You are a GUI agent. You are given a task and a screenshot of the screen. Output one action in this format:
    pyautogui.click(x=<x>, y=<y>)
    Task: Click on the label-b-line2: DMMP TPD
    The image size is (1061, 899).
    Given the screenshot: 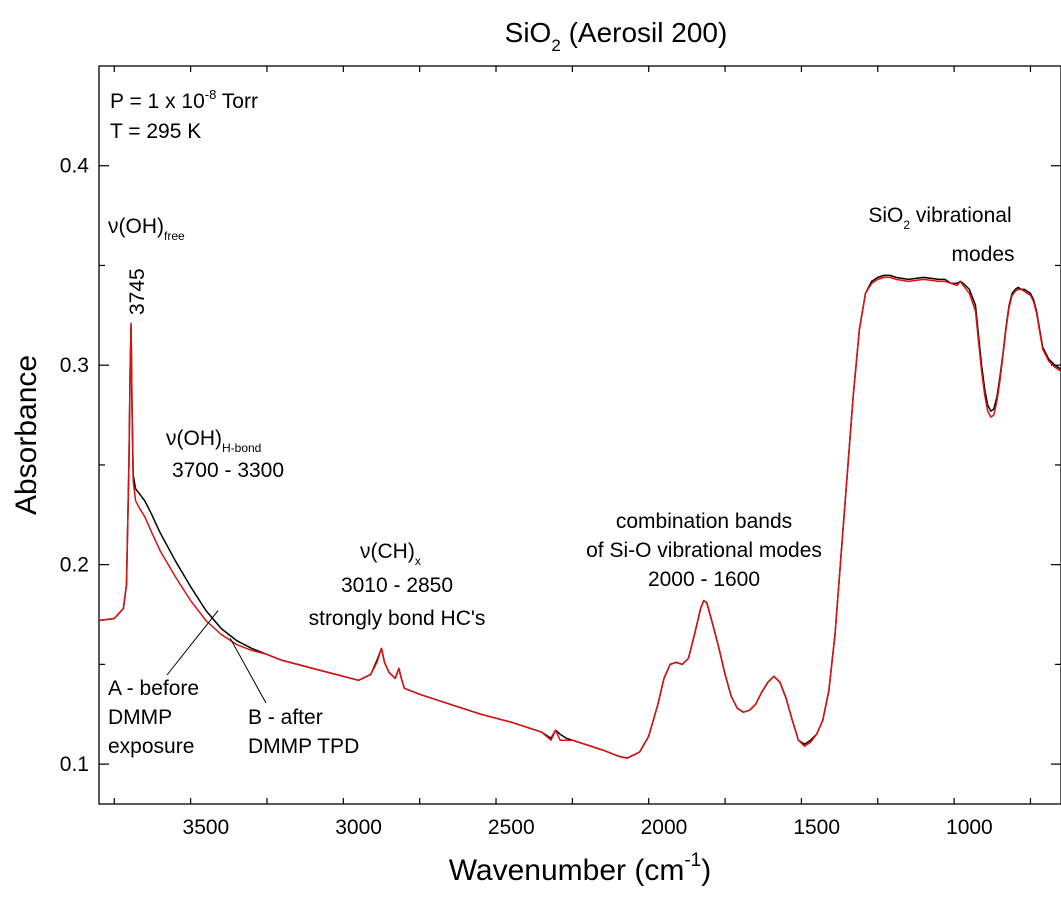 What is the action you would take?
    pyautogui.click(x=303, y=746)
    